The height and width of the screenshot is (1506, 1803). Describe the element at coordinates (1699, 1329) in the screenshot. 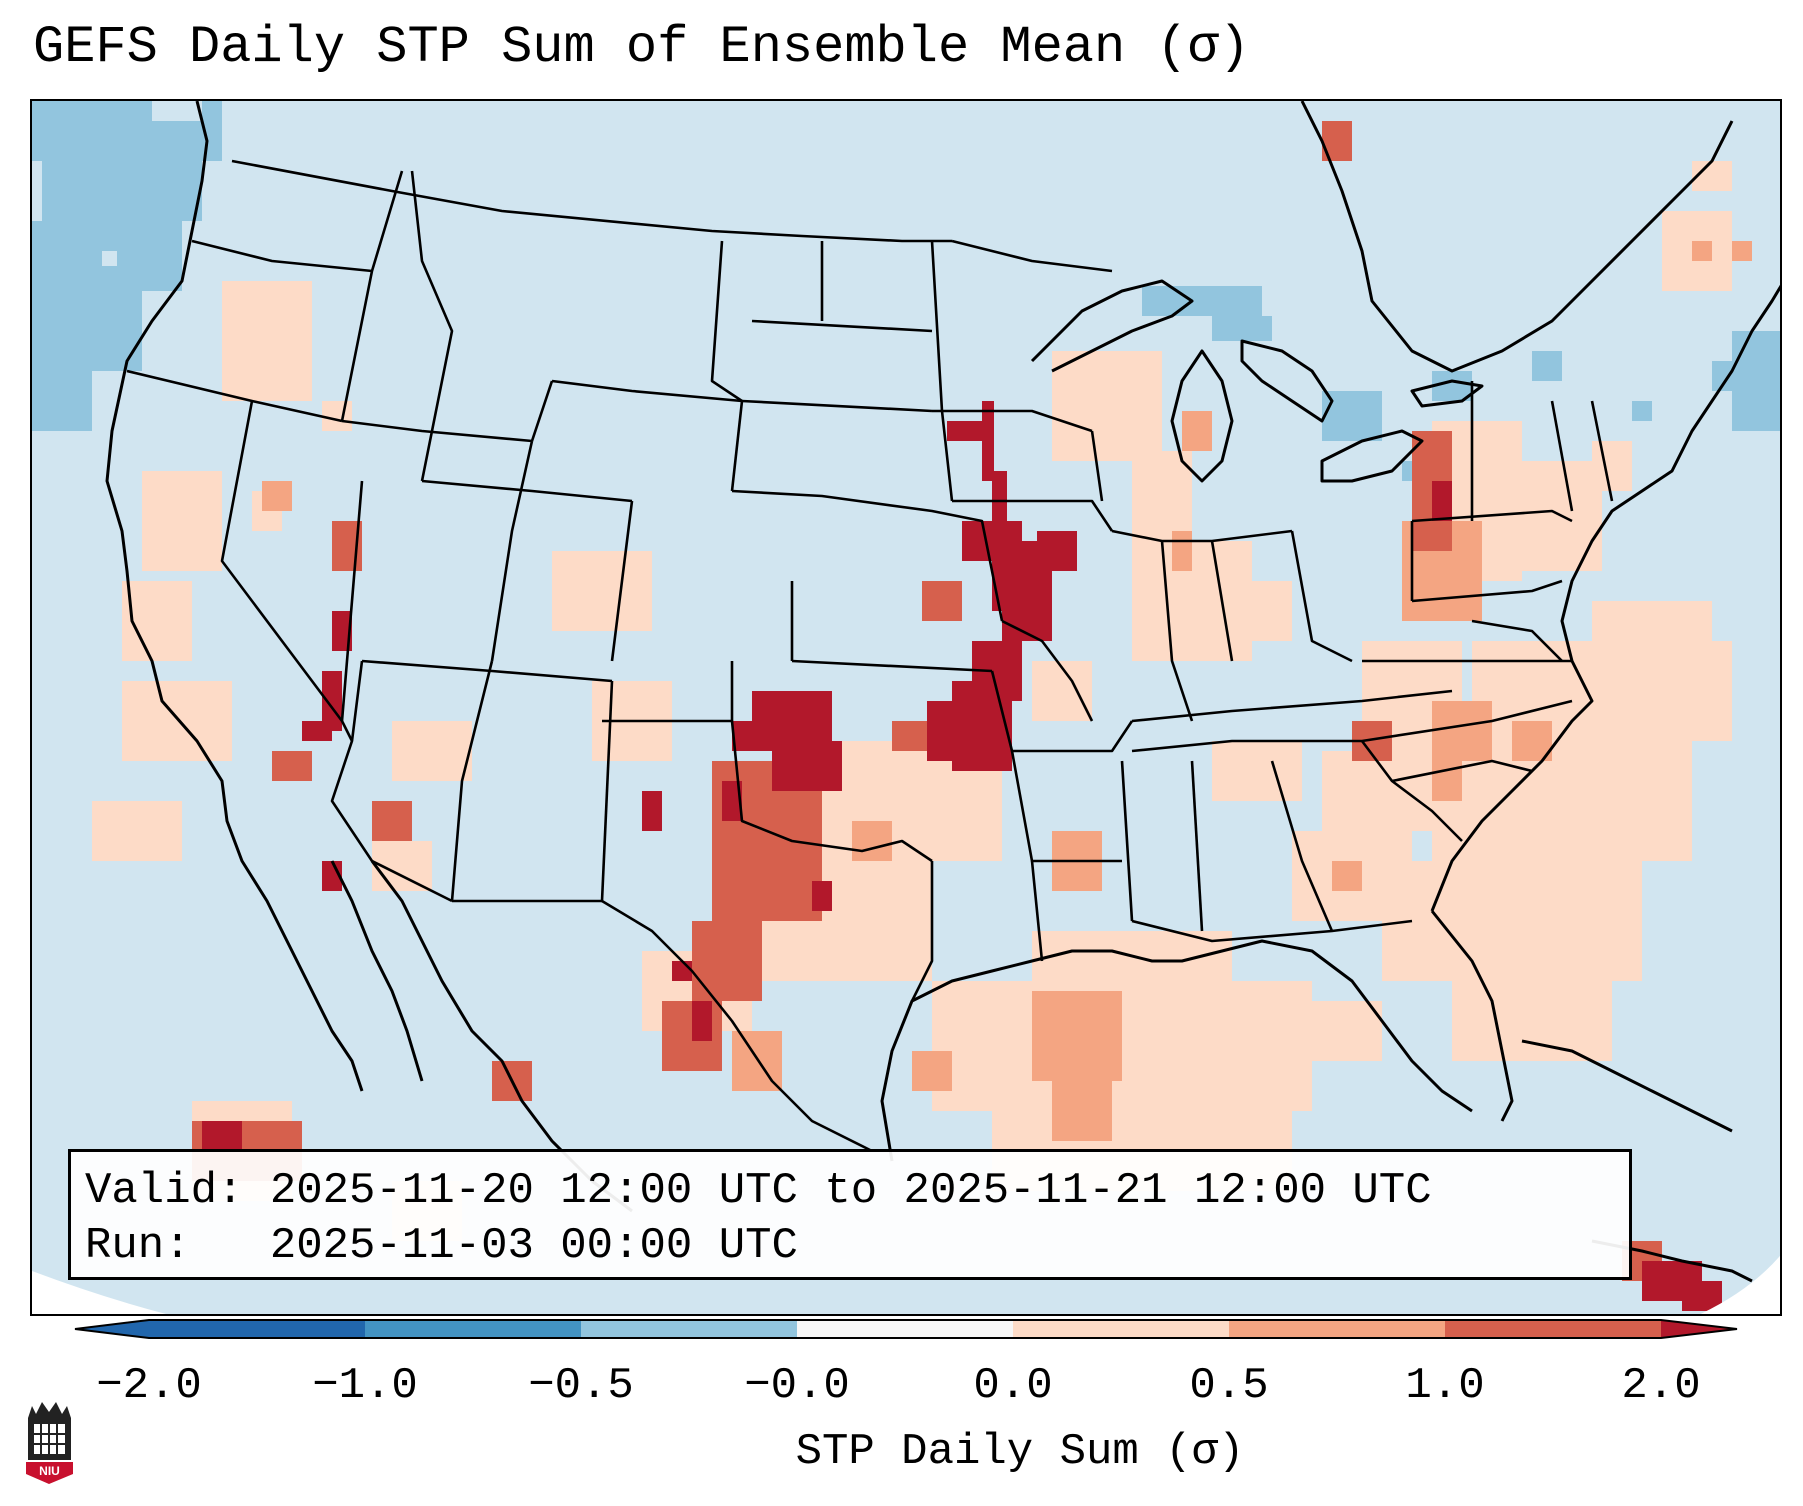

I see `colorbar-extend-high` at that location.